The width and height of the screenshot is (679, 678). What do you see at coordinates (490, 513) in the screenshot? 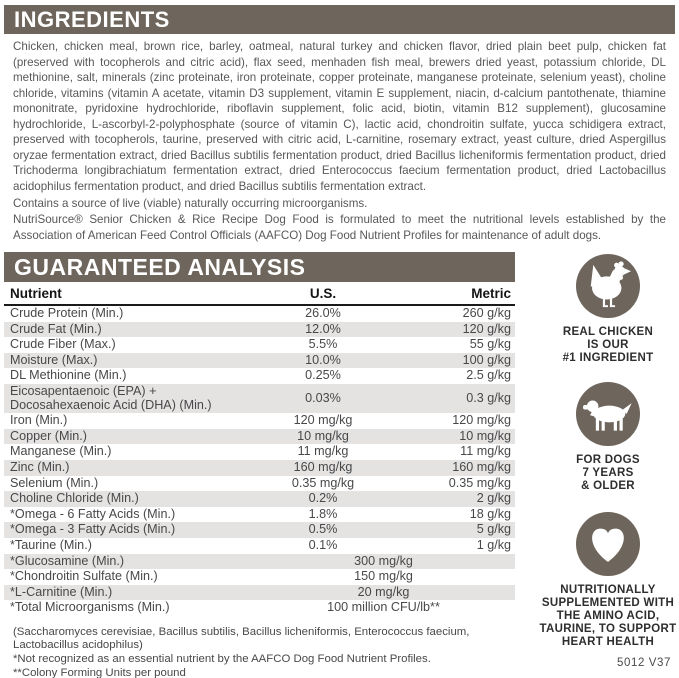
I see `metric-value-cell: 18 g/kg` at bounding box center [490, 513].